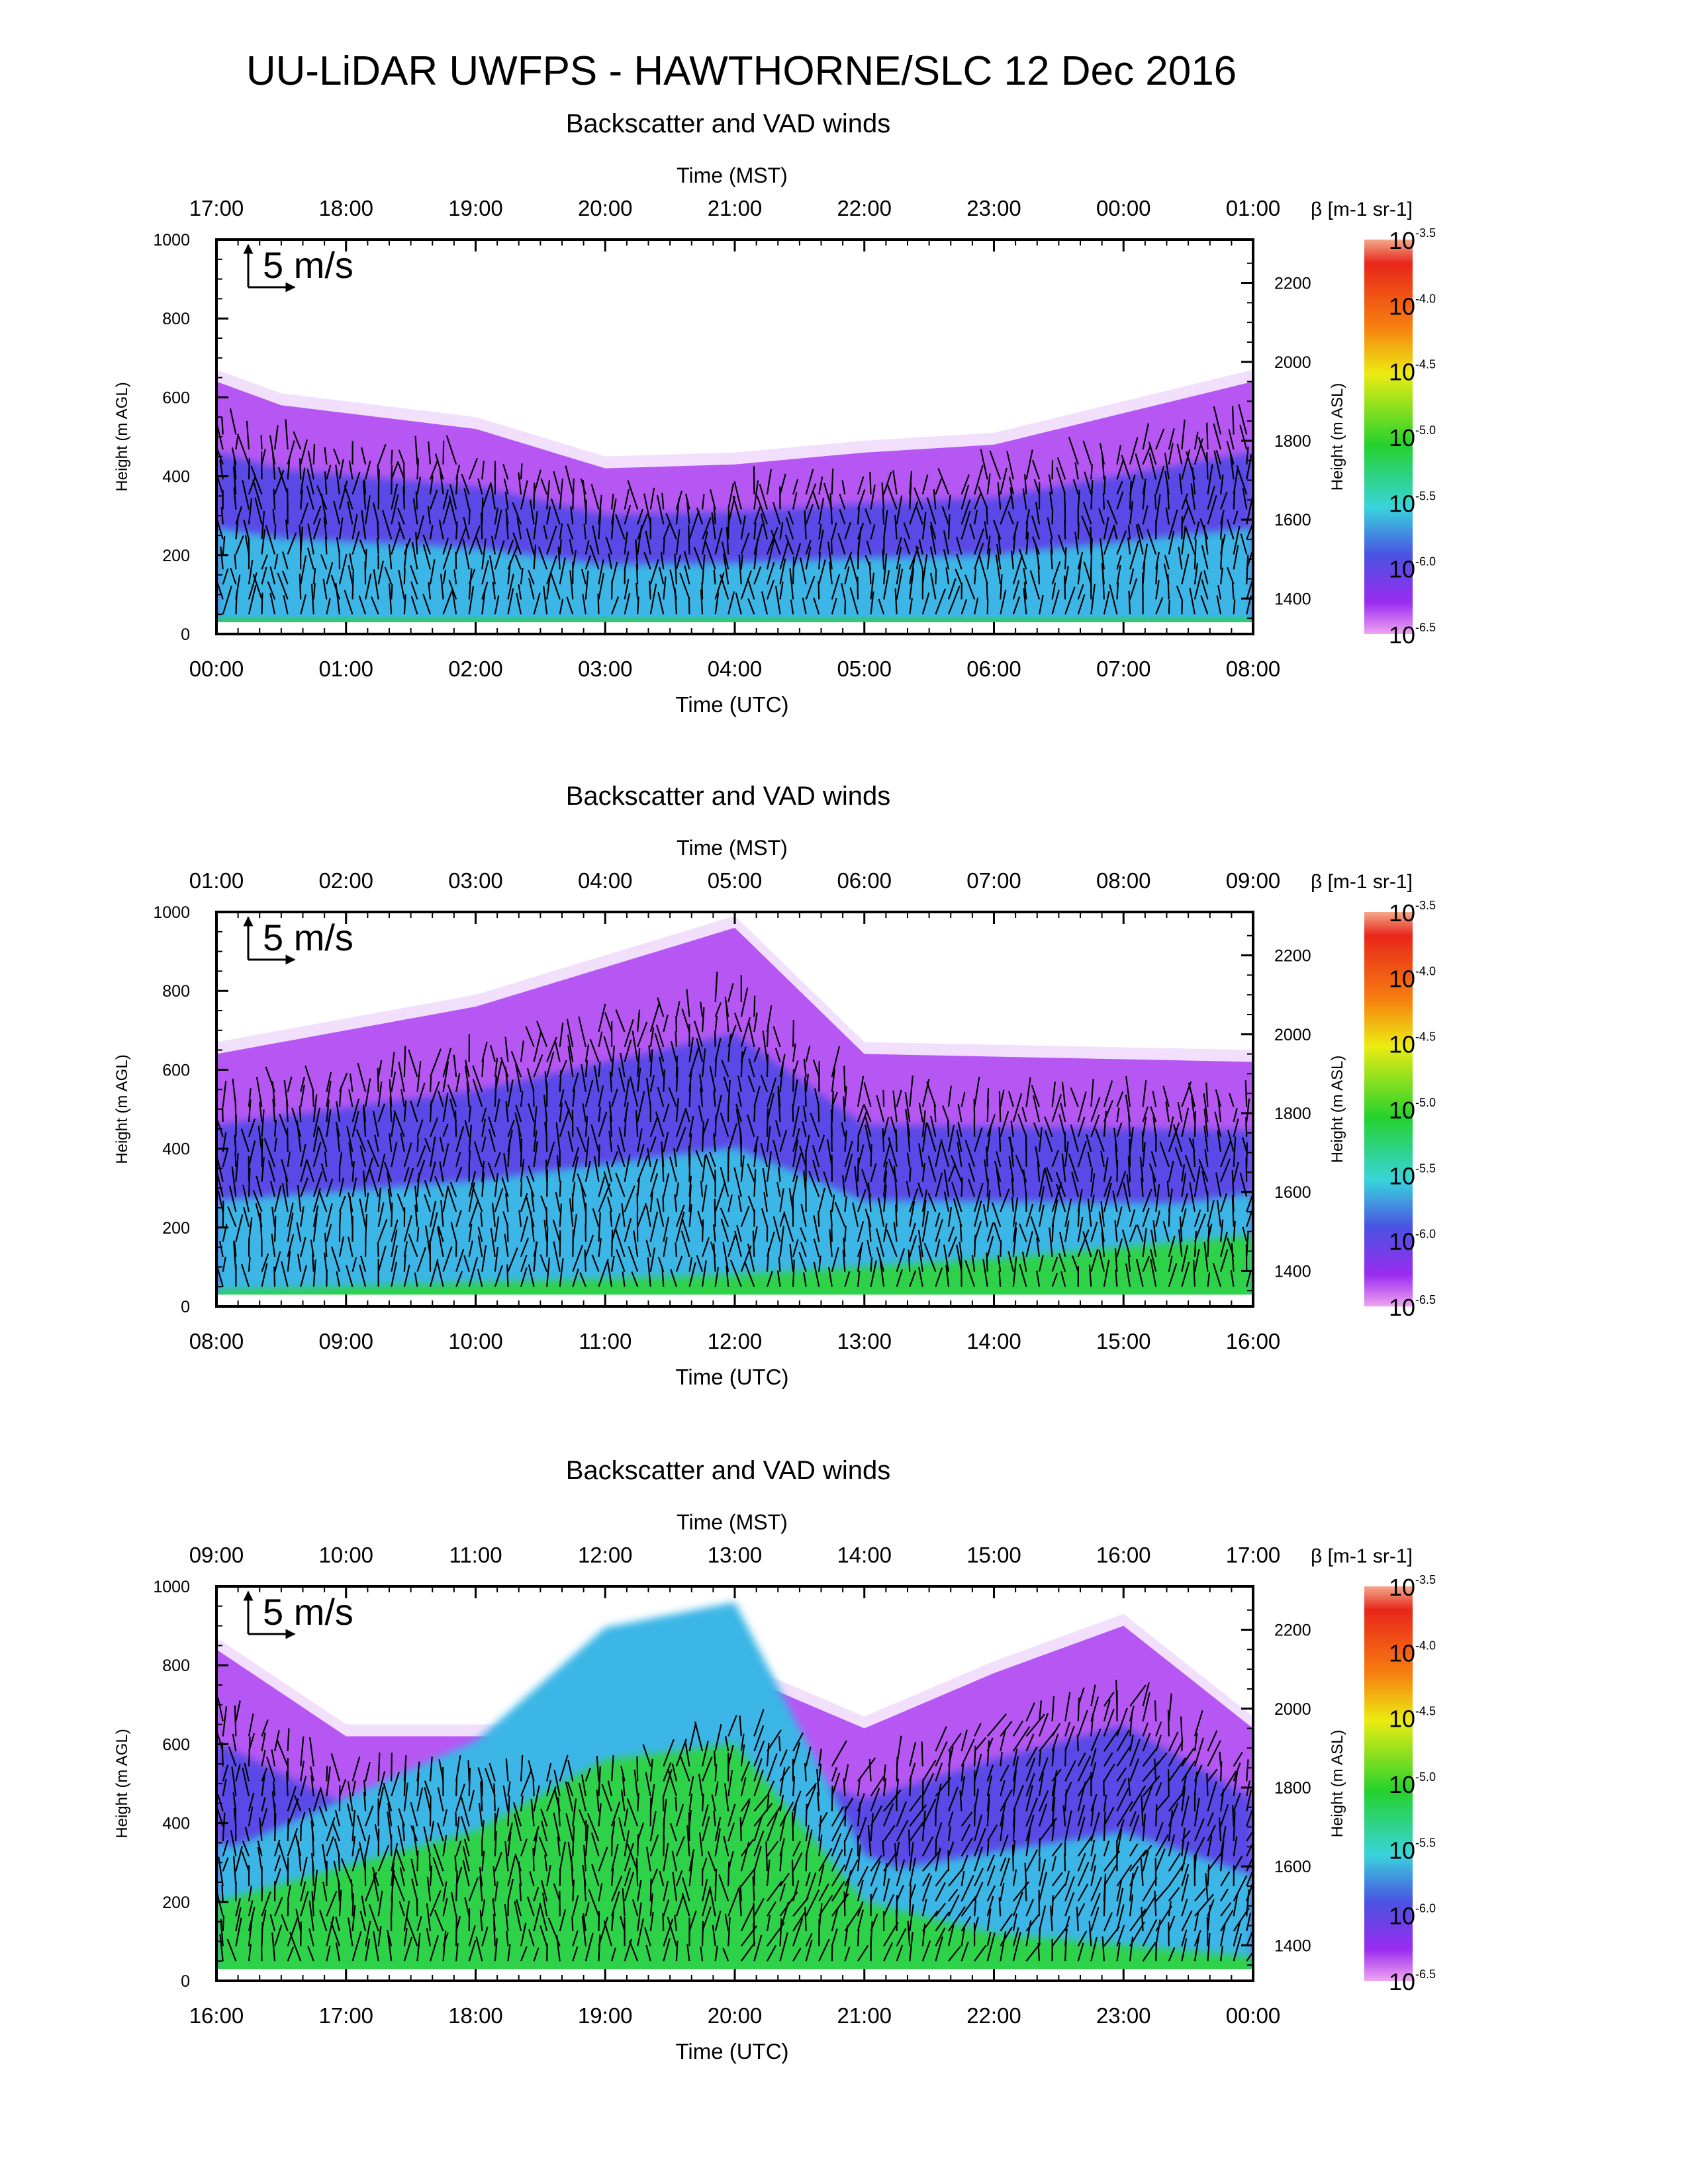  I want to click on y-tick-label: 0, so click(185, 634).